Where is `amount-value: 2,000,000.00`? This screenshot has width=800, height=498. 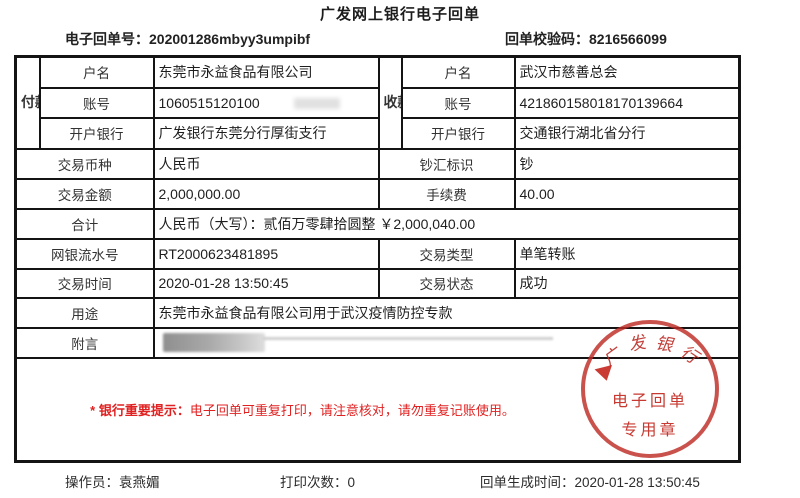 amount-value: 2,000,000.00 is located at coordinates (266, 193).